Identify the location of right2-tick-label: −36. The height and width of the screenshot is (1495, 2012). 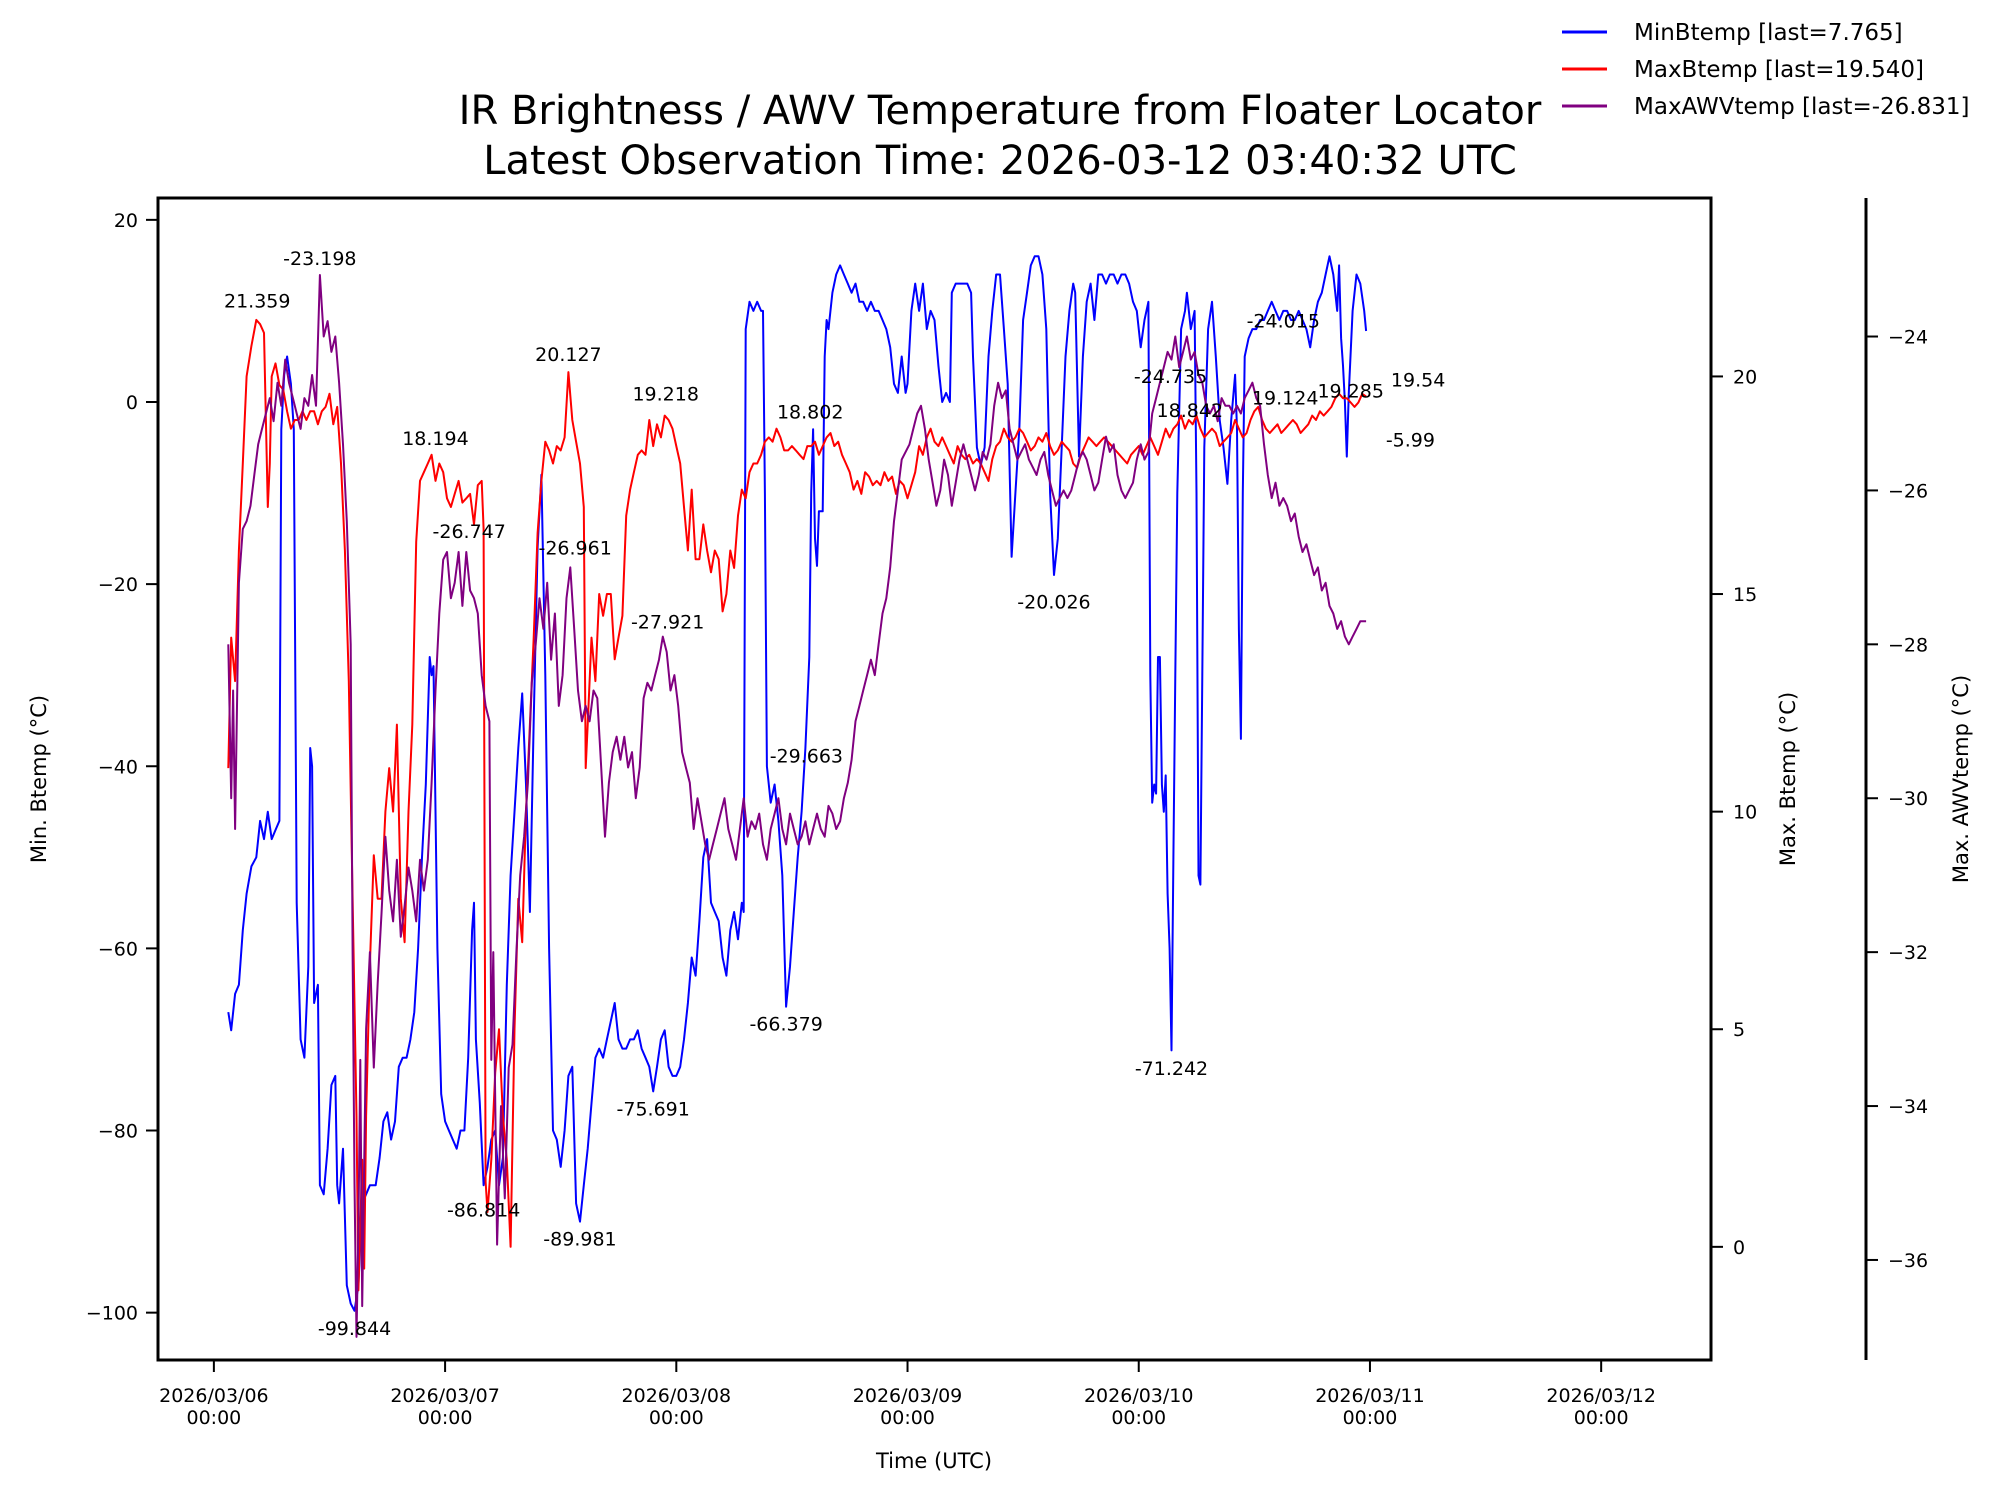
(1908, 1261).